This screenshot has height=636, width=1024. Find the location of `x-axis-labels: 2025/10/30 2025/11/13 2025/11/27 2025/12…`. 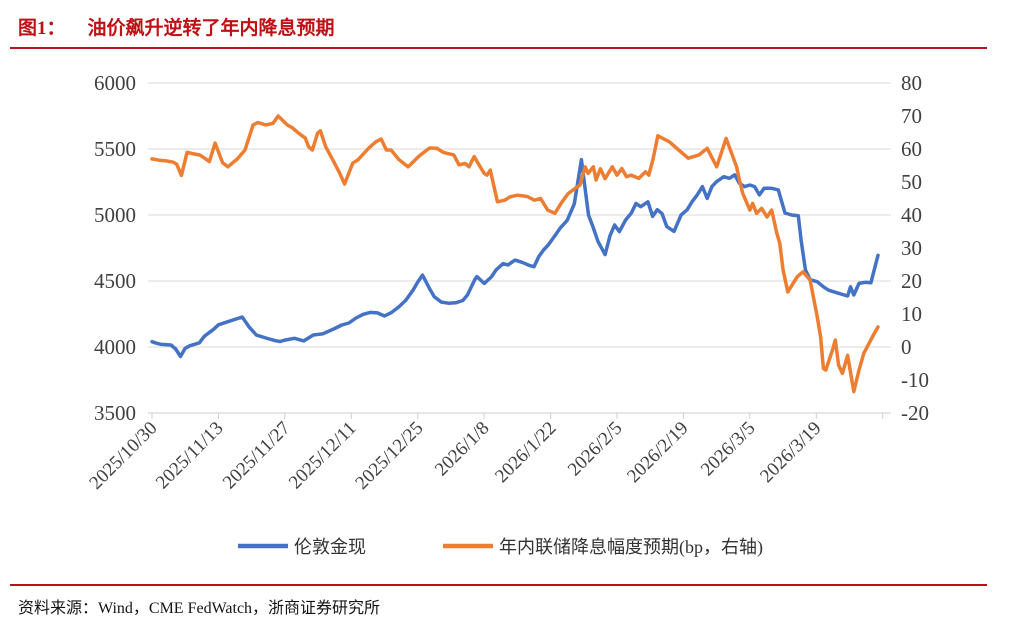

x-axis-labels: 2025/10/30 2025/11/13 2025/11/27 2025/12… is located at coordinates (455, 456).